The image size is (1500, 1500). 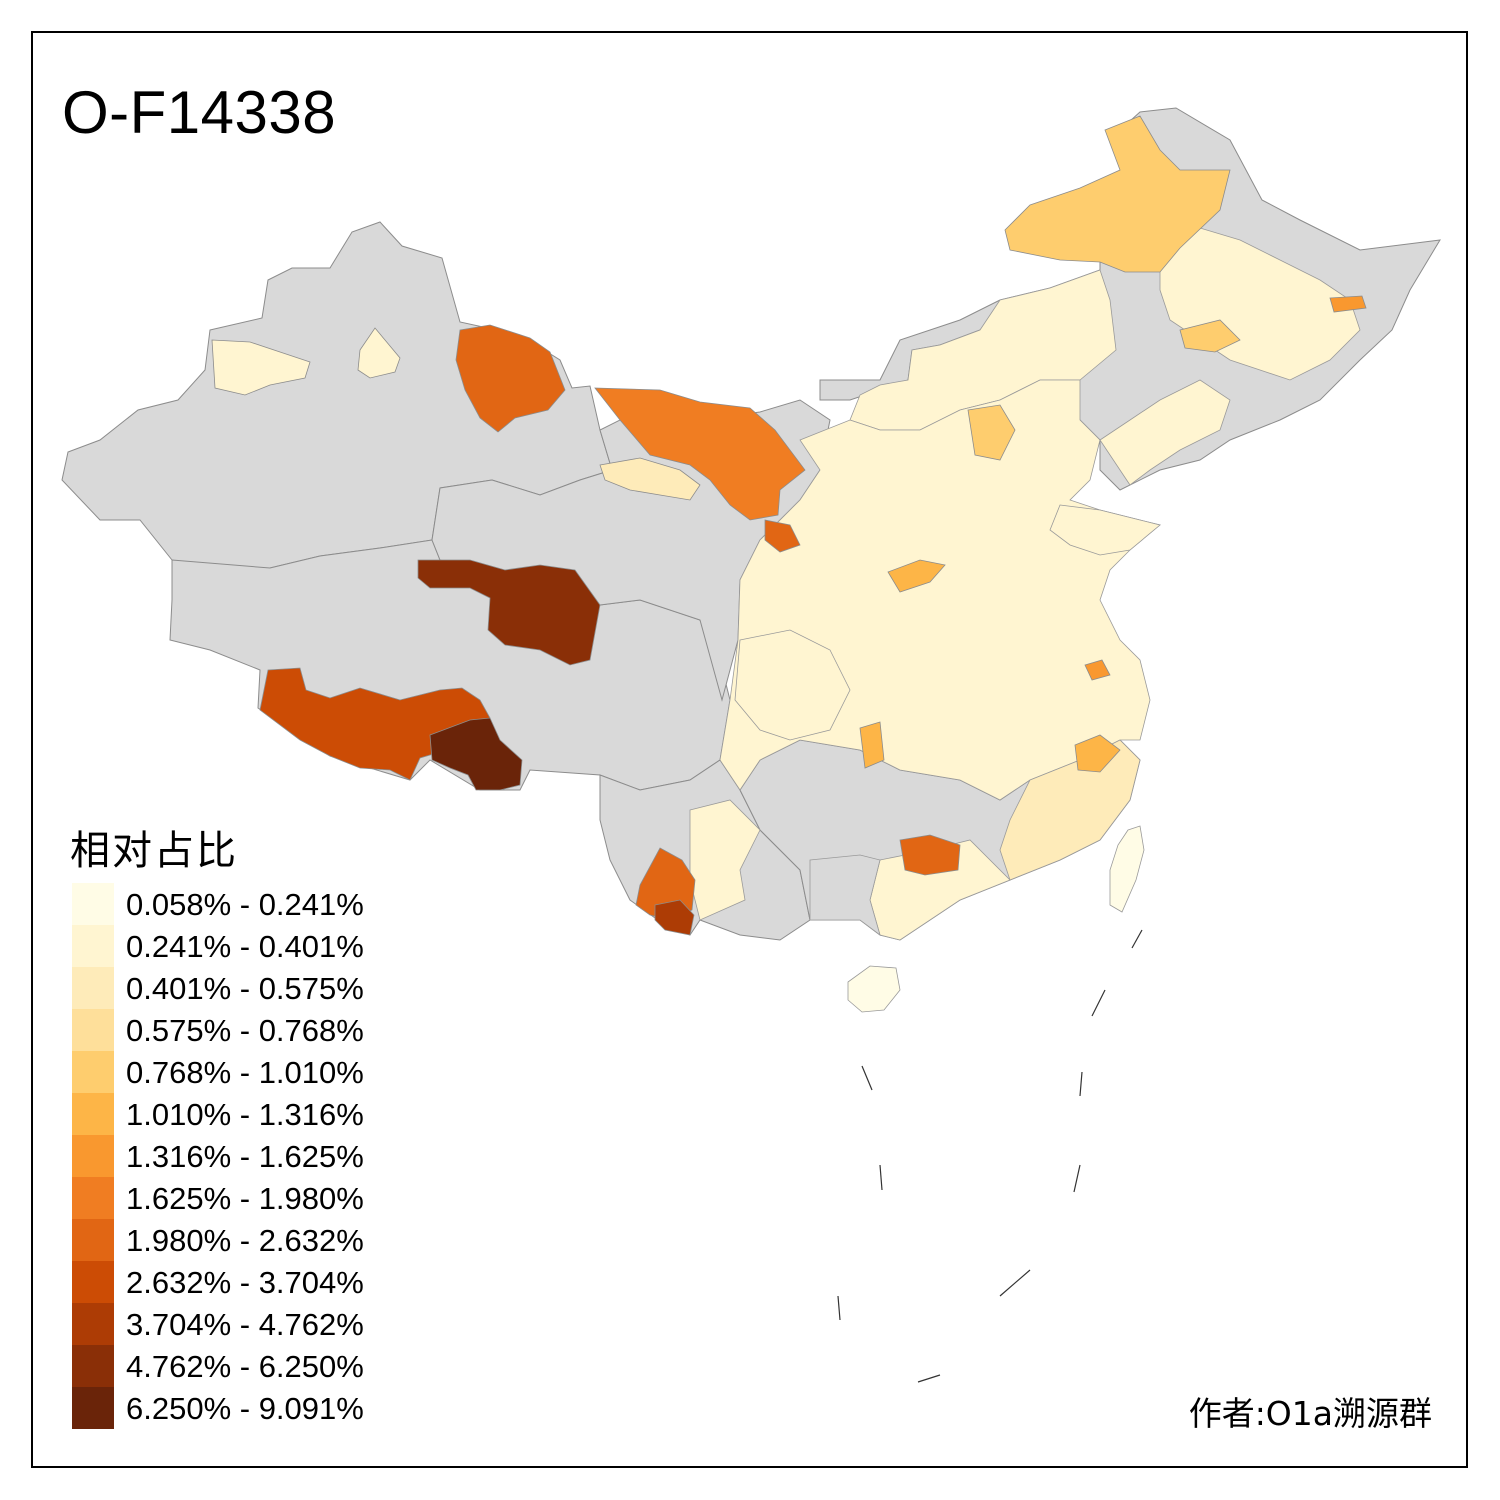 I want to click on legend-label: 6.250% - 9.091%, so click(x=245, y=1408).